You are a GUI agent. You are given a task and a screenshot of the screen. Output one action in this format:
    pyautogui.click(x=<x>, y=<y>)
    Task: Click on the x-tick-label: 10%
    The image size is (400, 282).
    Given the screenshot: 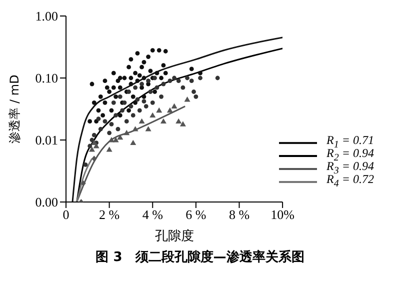 What is the action you would take?
    pyautogui.click(x=282, y=214)
    